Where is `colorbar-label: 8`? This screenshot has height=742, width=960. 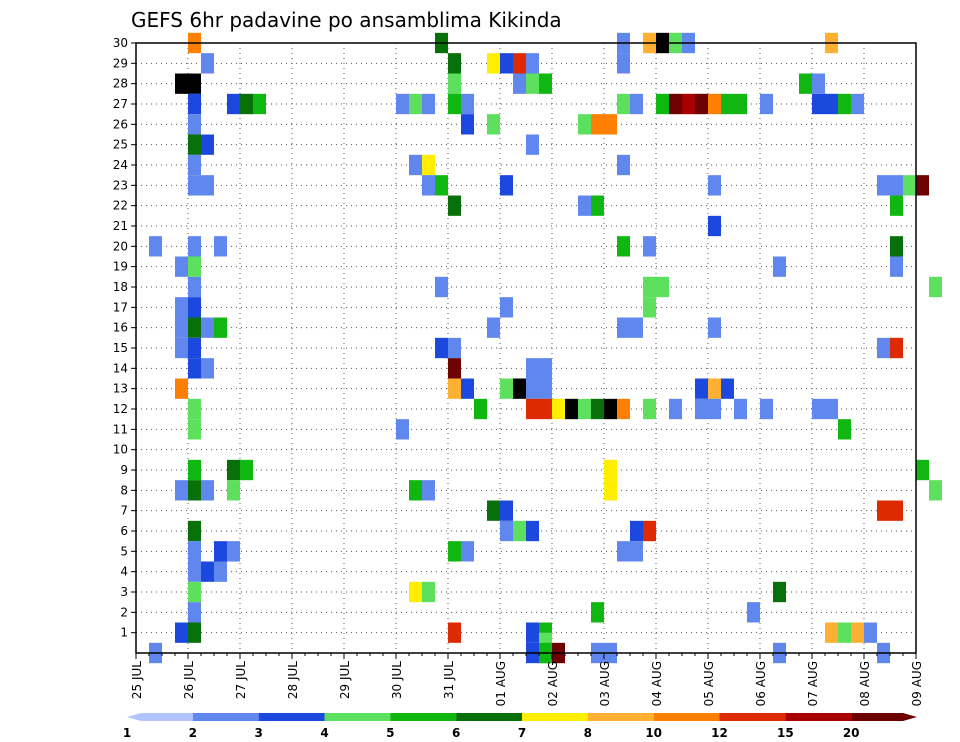 colorbar-label: 8 is located at coordinates (588, 733).